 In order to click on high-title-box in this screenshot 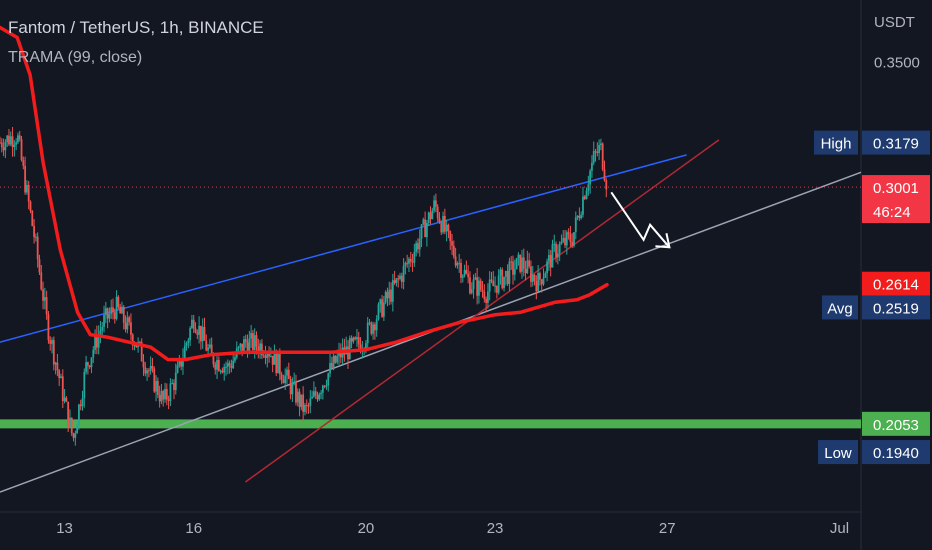, I will do `click(836, 142)`.